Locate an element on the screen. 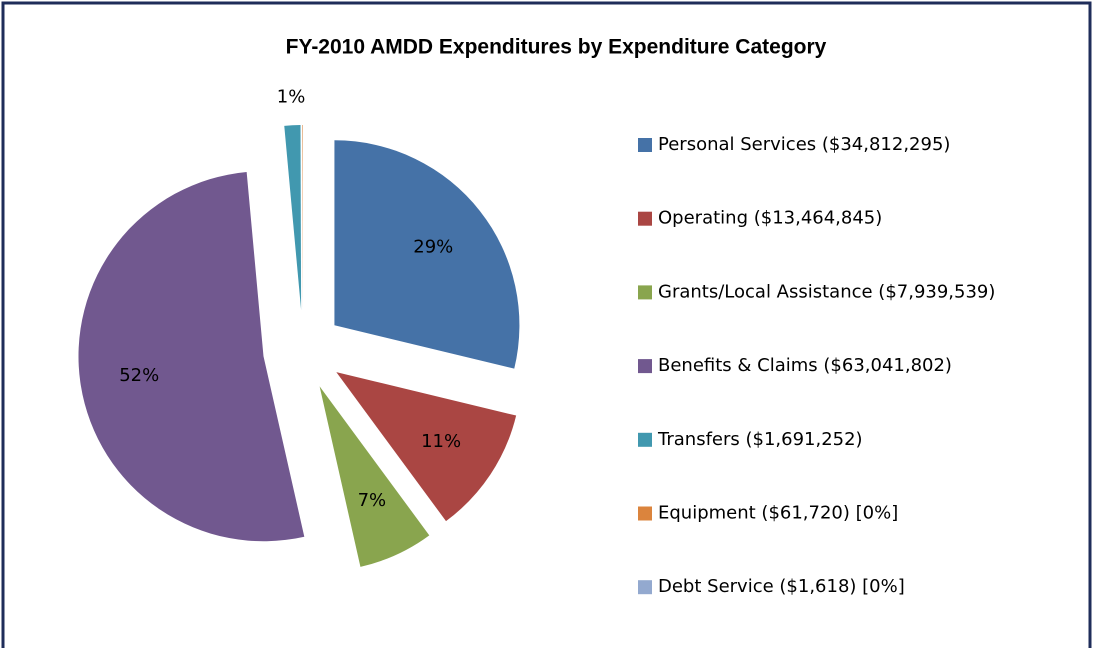  data-label: 11% is located at coordinates (441, 441).